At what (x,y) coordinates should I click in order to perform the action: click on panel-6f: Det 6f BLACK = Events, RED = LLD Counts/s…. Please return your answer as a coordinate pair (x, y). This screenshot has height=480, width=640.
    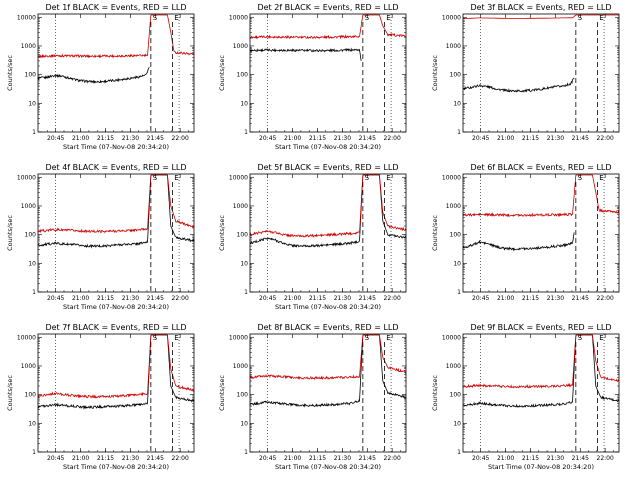
    Looking at the image, I should click on (525, 232).